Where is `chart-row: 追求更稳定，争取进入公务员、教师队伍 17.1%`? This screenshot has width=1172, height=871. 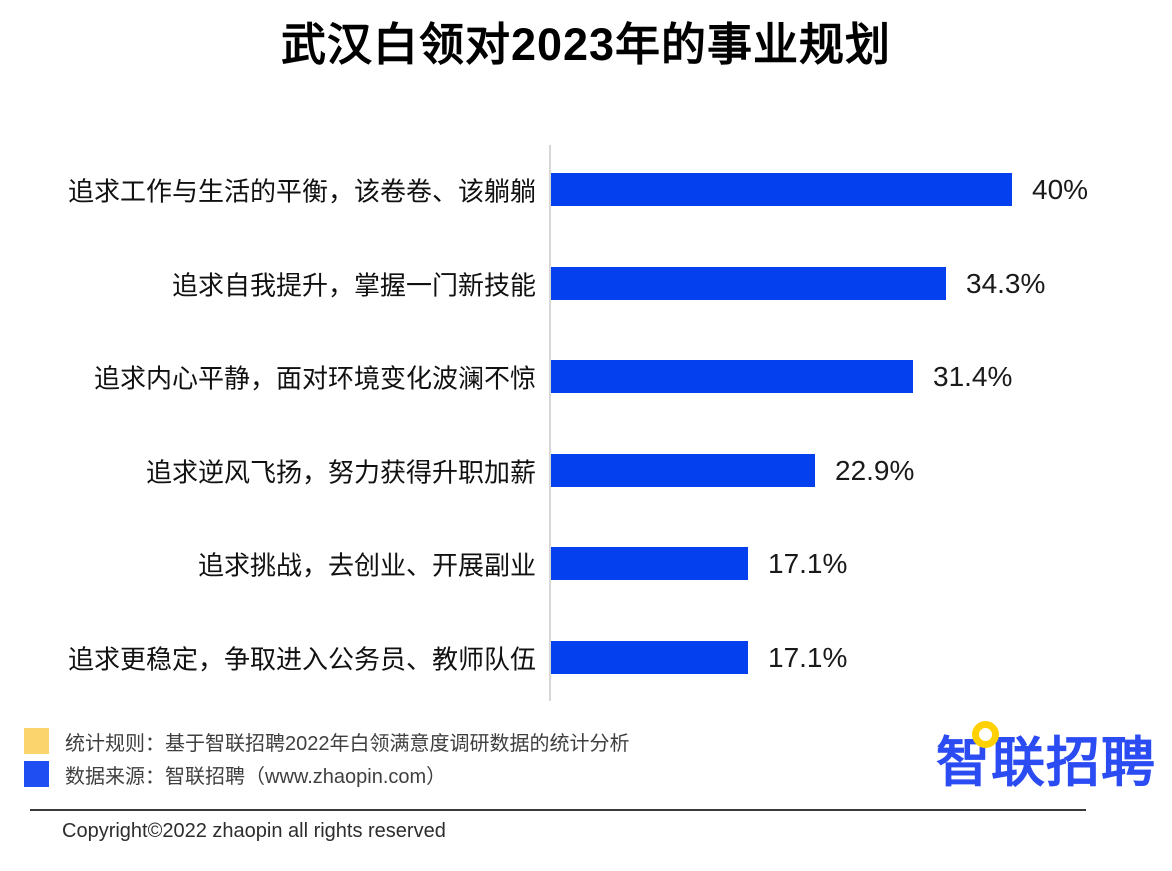
chart-row: 追求更稳定，争取进入公务员、教师队伍 17.1% is located at coordinates (586, 657).